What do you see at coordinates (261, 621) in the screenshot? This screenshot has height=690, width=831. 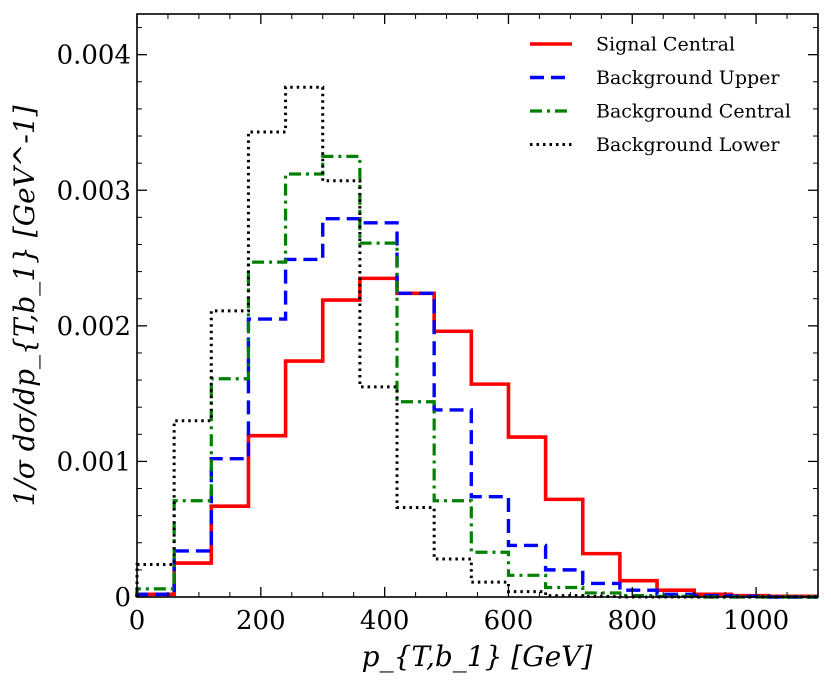 I see `x-tick-label: 200` at bounding box center [261, 621].